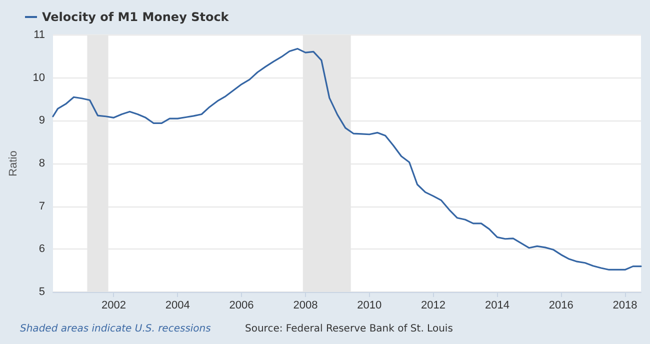 The image size is (650, 344). I want to click on x-tick-label: 2014, so click(497, 306).